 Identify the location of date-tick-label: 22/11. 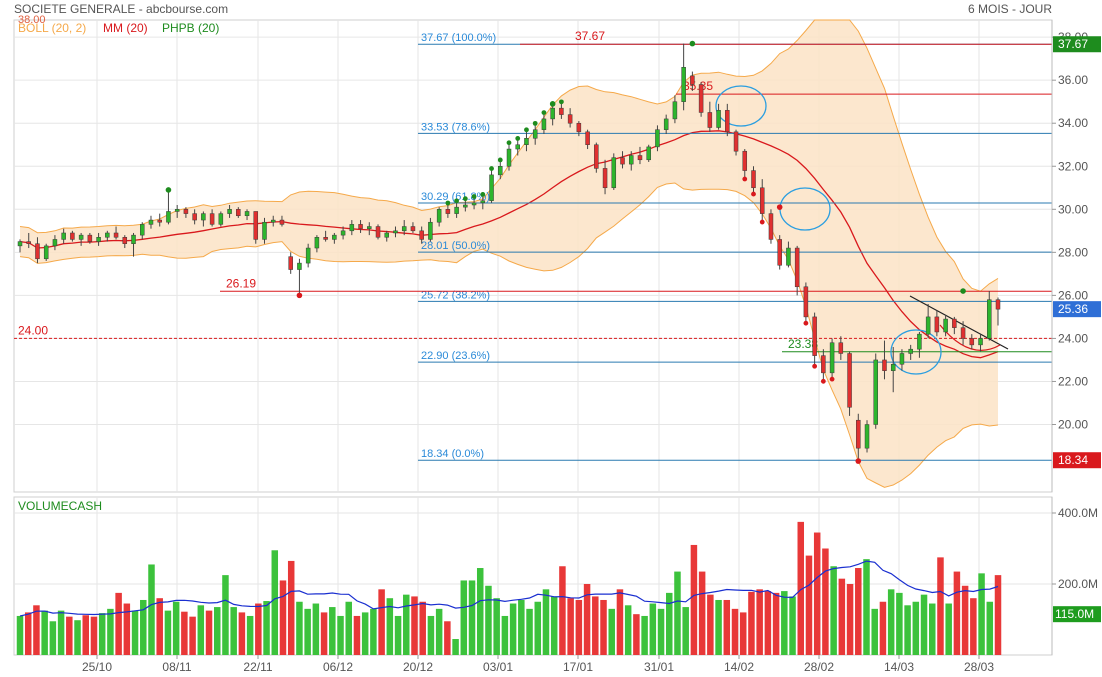
(257, 667).